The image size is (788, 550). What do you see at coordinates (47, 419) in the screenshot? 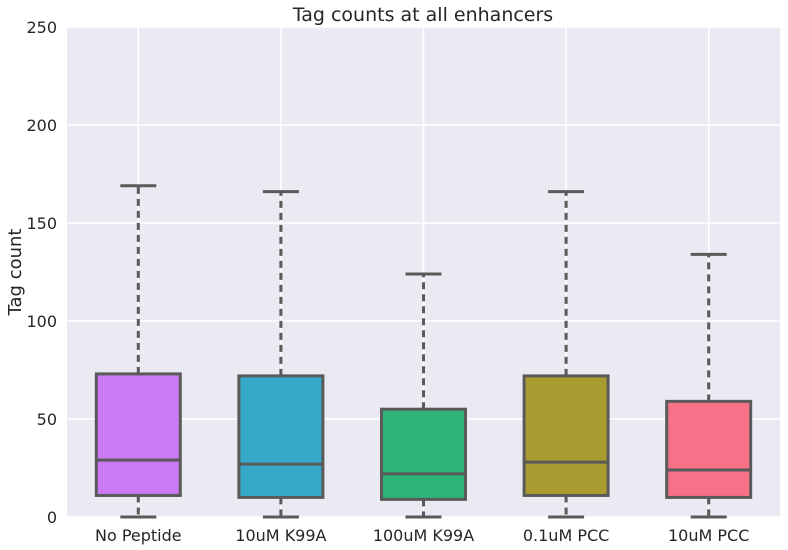
I see `y-tick-label: 50` at bounding box center [47, 419].